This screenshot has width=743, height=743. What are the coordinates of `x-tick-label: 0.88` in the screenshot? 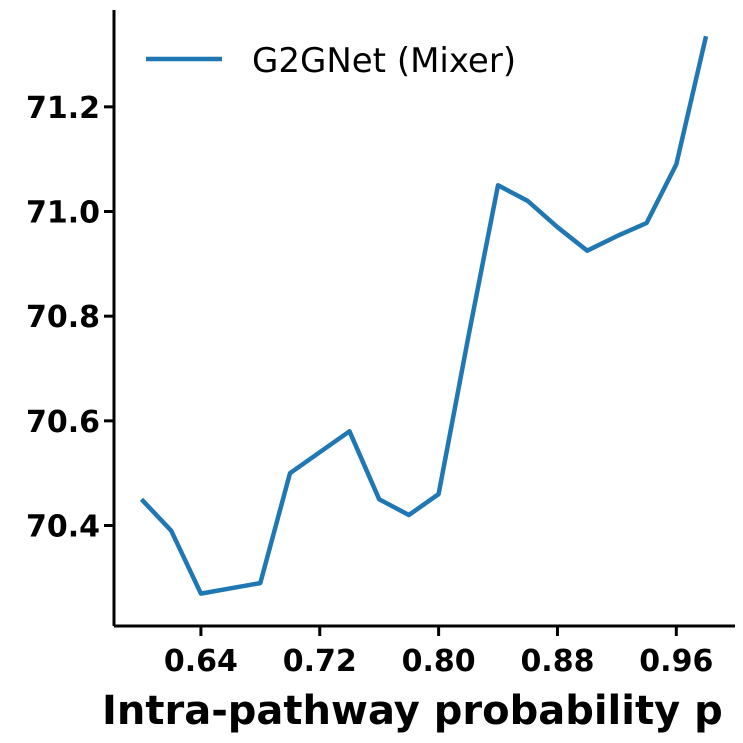 It's located at (557, 661).